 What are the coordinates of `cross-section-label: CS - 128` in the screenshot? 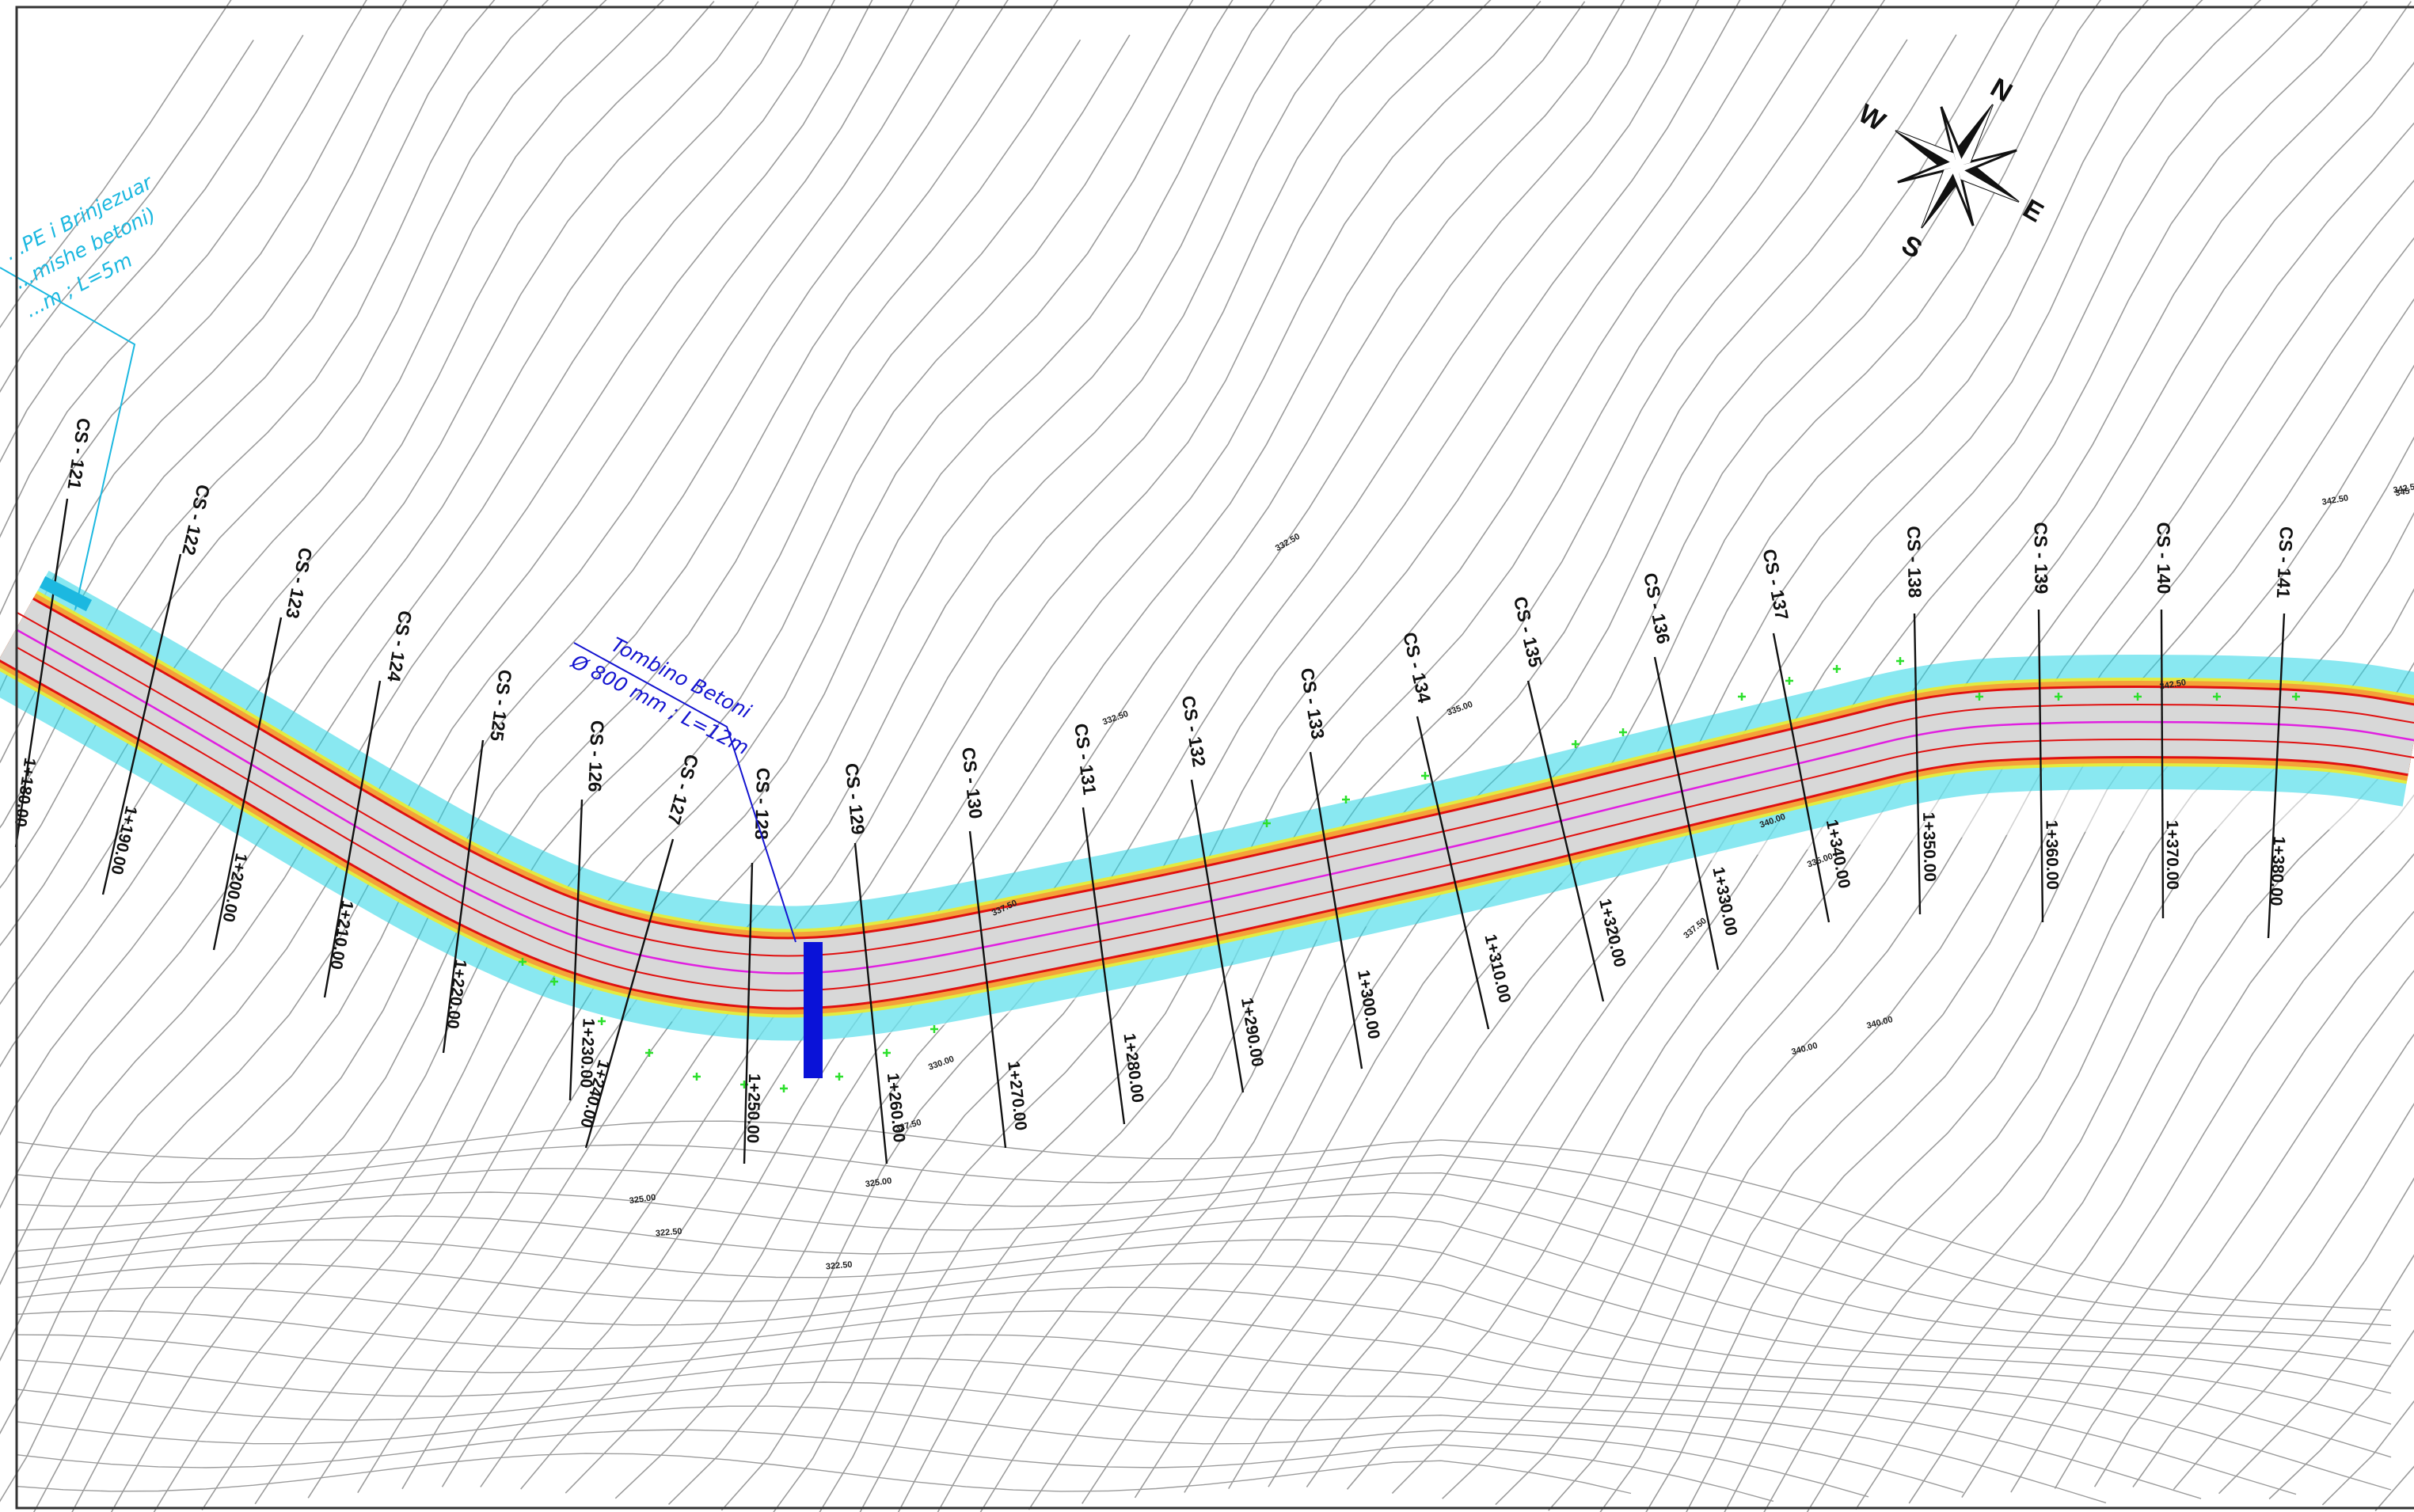 It's located at (762, 804).